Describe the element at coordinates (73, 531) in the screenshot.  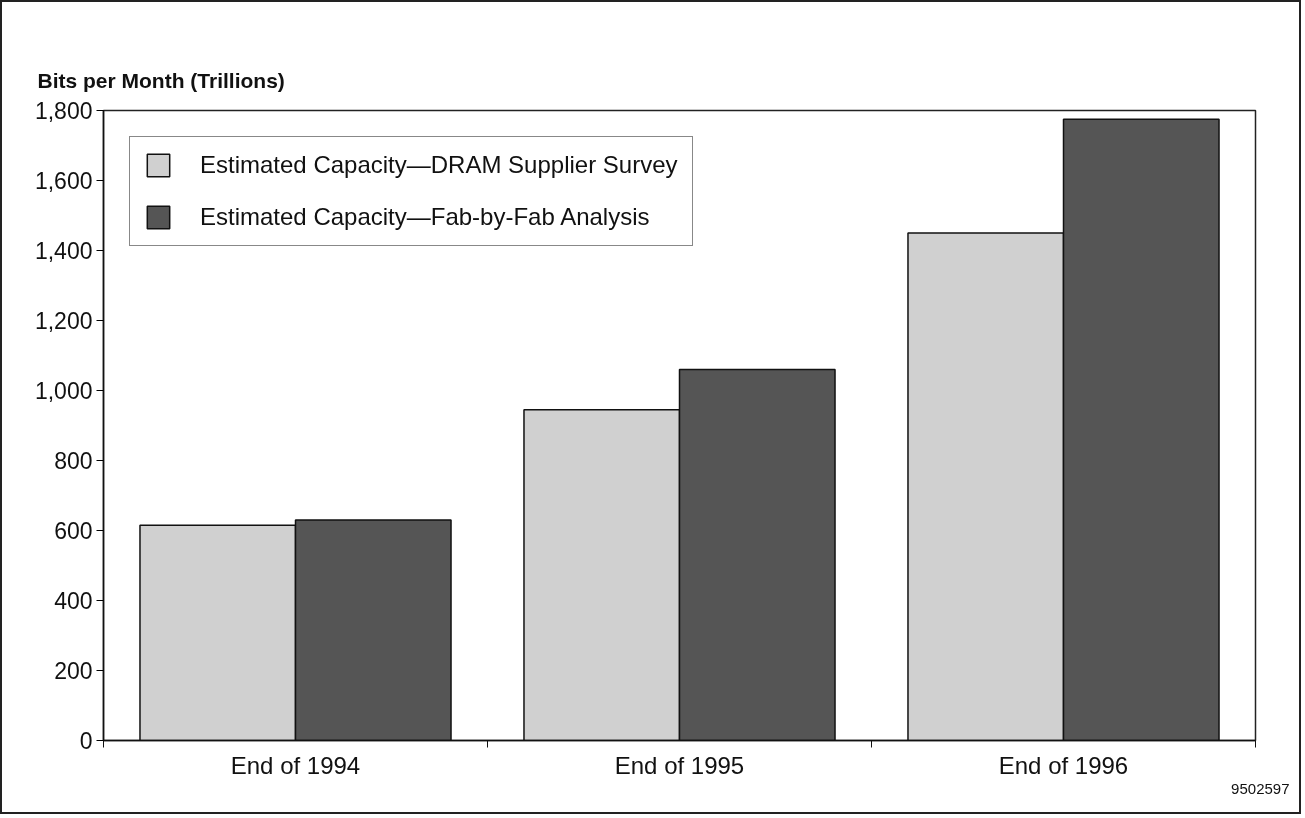
I see `y-tick-label: 600` at that location.